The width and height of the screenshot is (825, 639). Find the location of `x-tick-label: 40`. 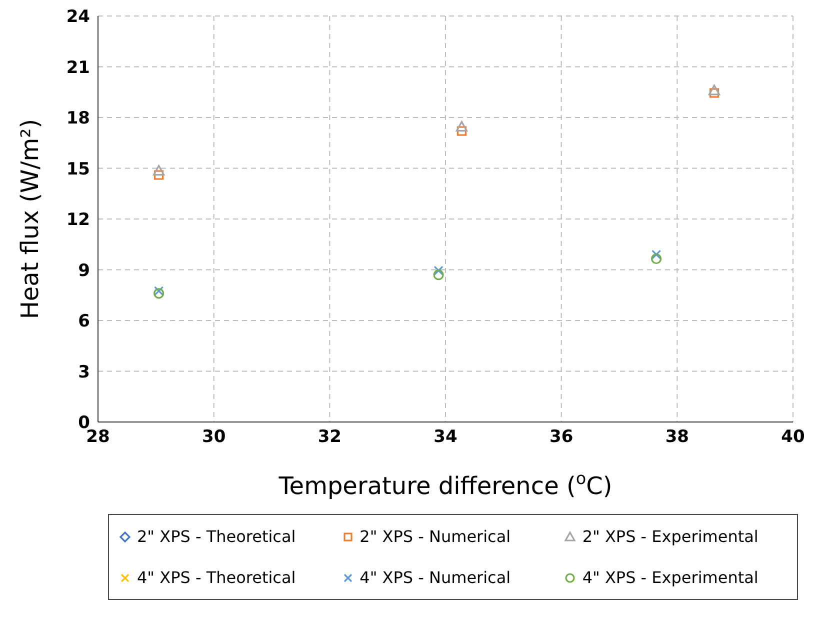

x-tick-label: 40 is located at coordinates (793, 437).